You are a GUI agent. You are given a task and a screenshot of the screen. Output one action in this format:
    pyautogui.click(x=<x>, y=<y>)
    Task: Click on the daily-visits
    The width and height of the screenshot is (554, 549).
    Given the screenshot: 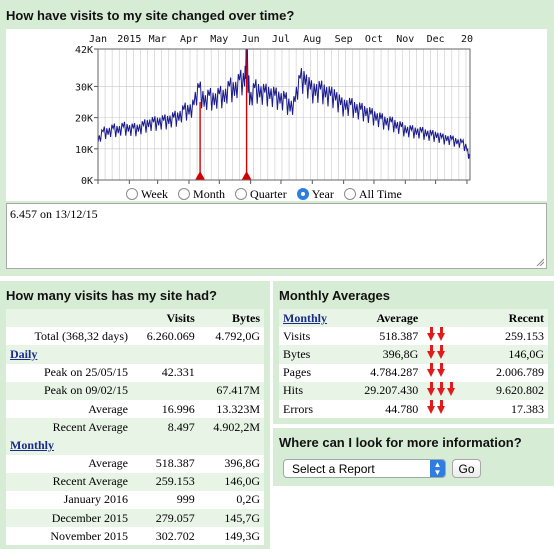 What is the action you would take?
    pyautogui.click(x=165, y=390)
    